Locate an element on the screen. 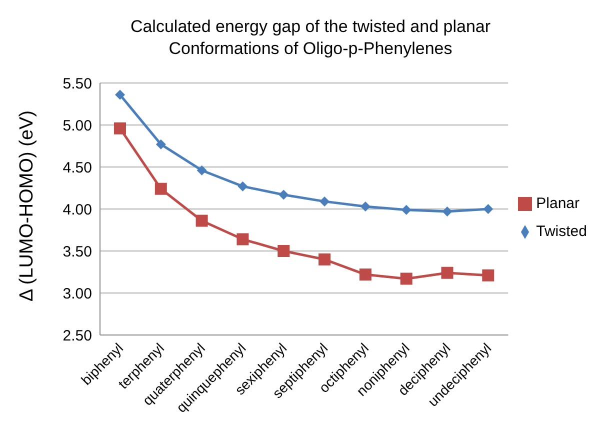 Image resolution: width=610 pixels, height=435 pixels. y-tick-label: 5.50 is located at coordinates (77, 83).